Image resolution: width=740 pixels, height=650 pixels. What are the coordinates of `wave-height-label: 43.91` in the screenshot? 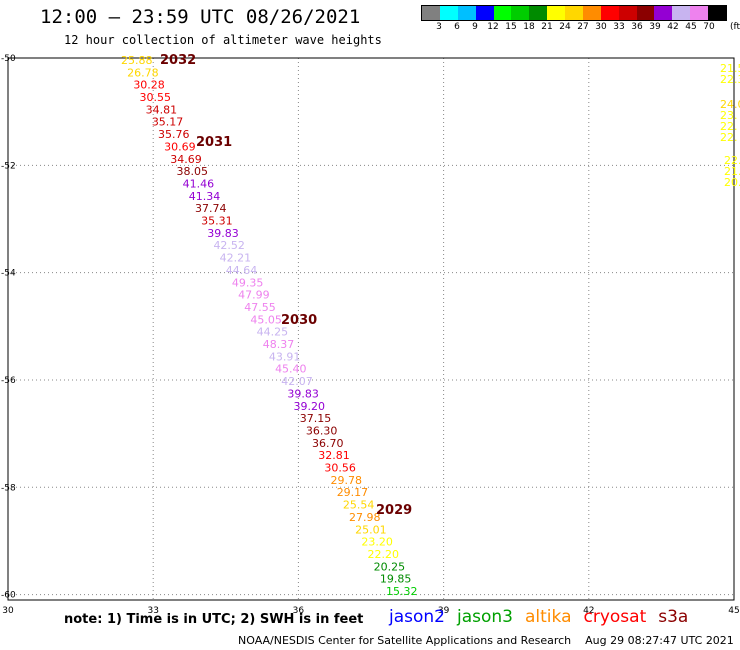 It's located at (285, 356).